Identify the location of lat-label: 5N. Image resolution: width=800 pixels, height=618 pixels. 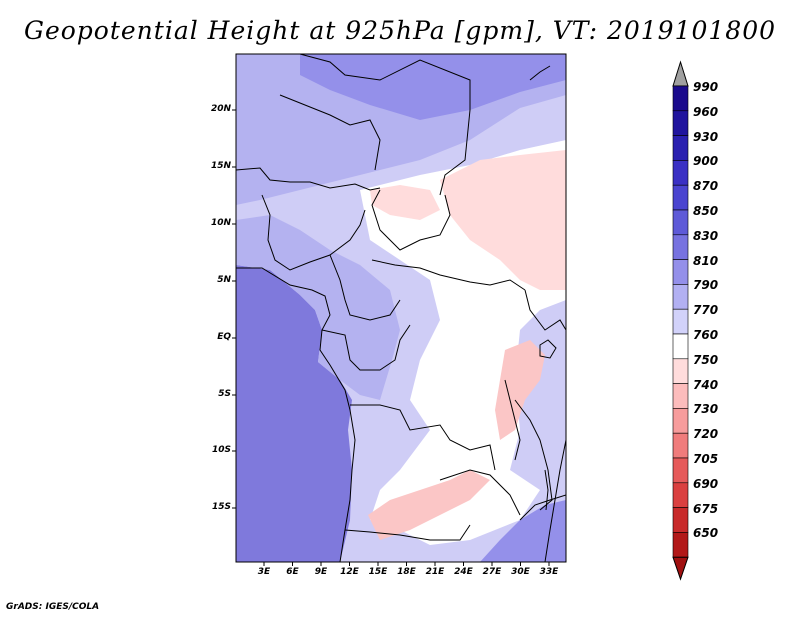
(224, 280).